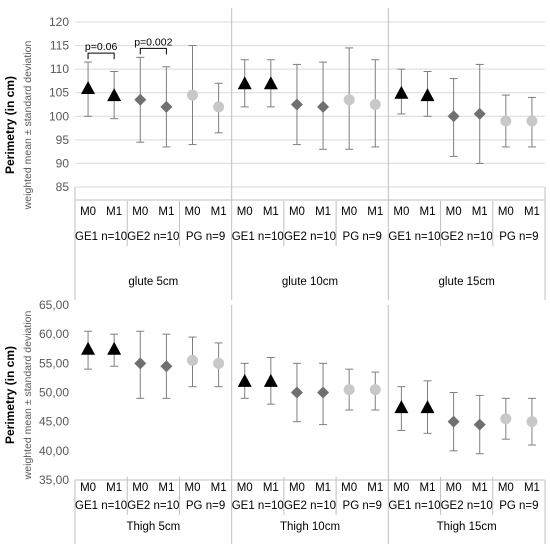  I want to click on y-tick-label: 40,00, so click(54, 451).